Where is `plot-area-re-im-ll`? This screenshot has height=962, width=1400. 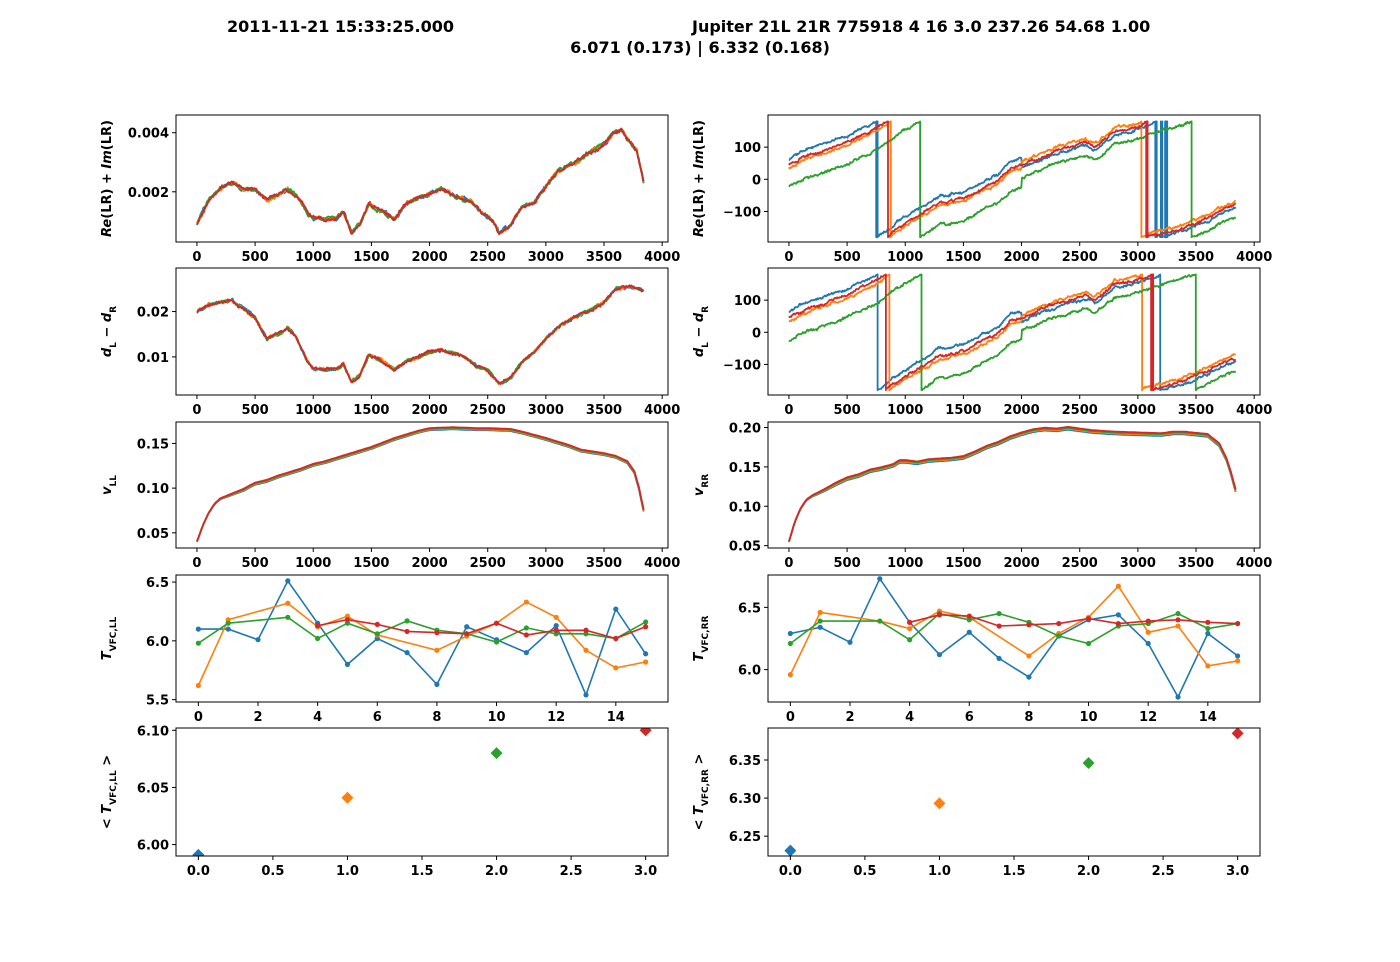
plot-area-re-im-ll is located at coordinates (420, 181).